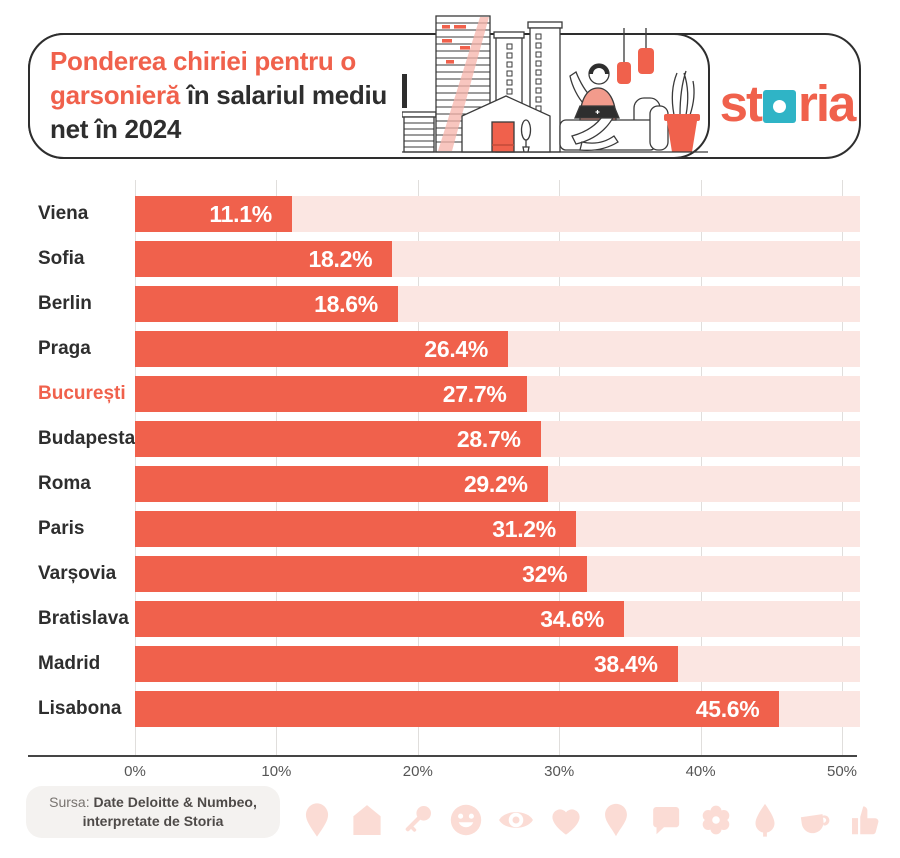  What do you see at coordinates (555, 84) in the screenshot?
I see `header-illustration` at bounding box center [555, 84].